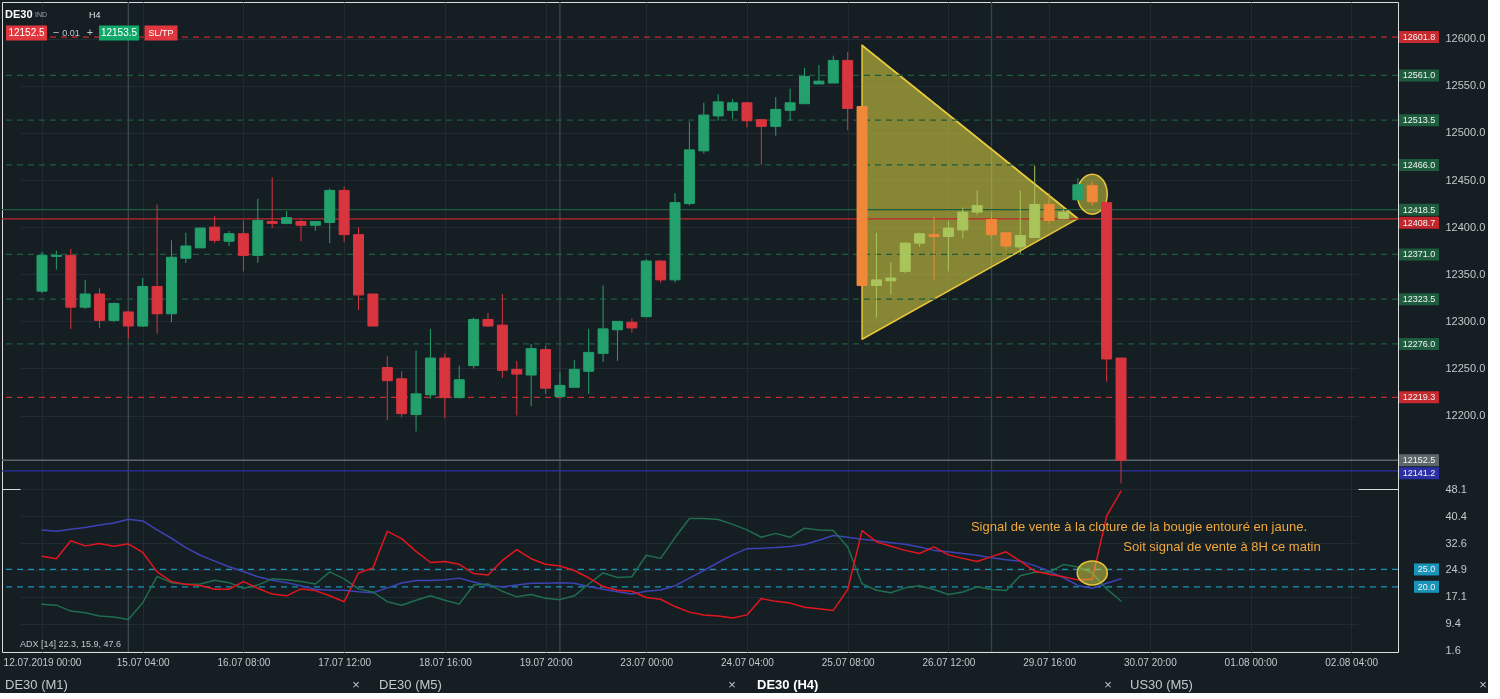 This screenshot has height=699, width=1500. What do you see at coordinates (1453, 650) in the screenshot?
I see `y-tick-label: 1.6` at bounding box center [1453, 650].